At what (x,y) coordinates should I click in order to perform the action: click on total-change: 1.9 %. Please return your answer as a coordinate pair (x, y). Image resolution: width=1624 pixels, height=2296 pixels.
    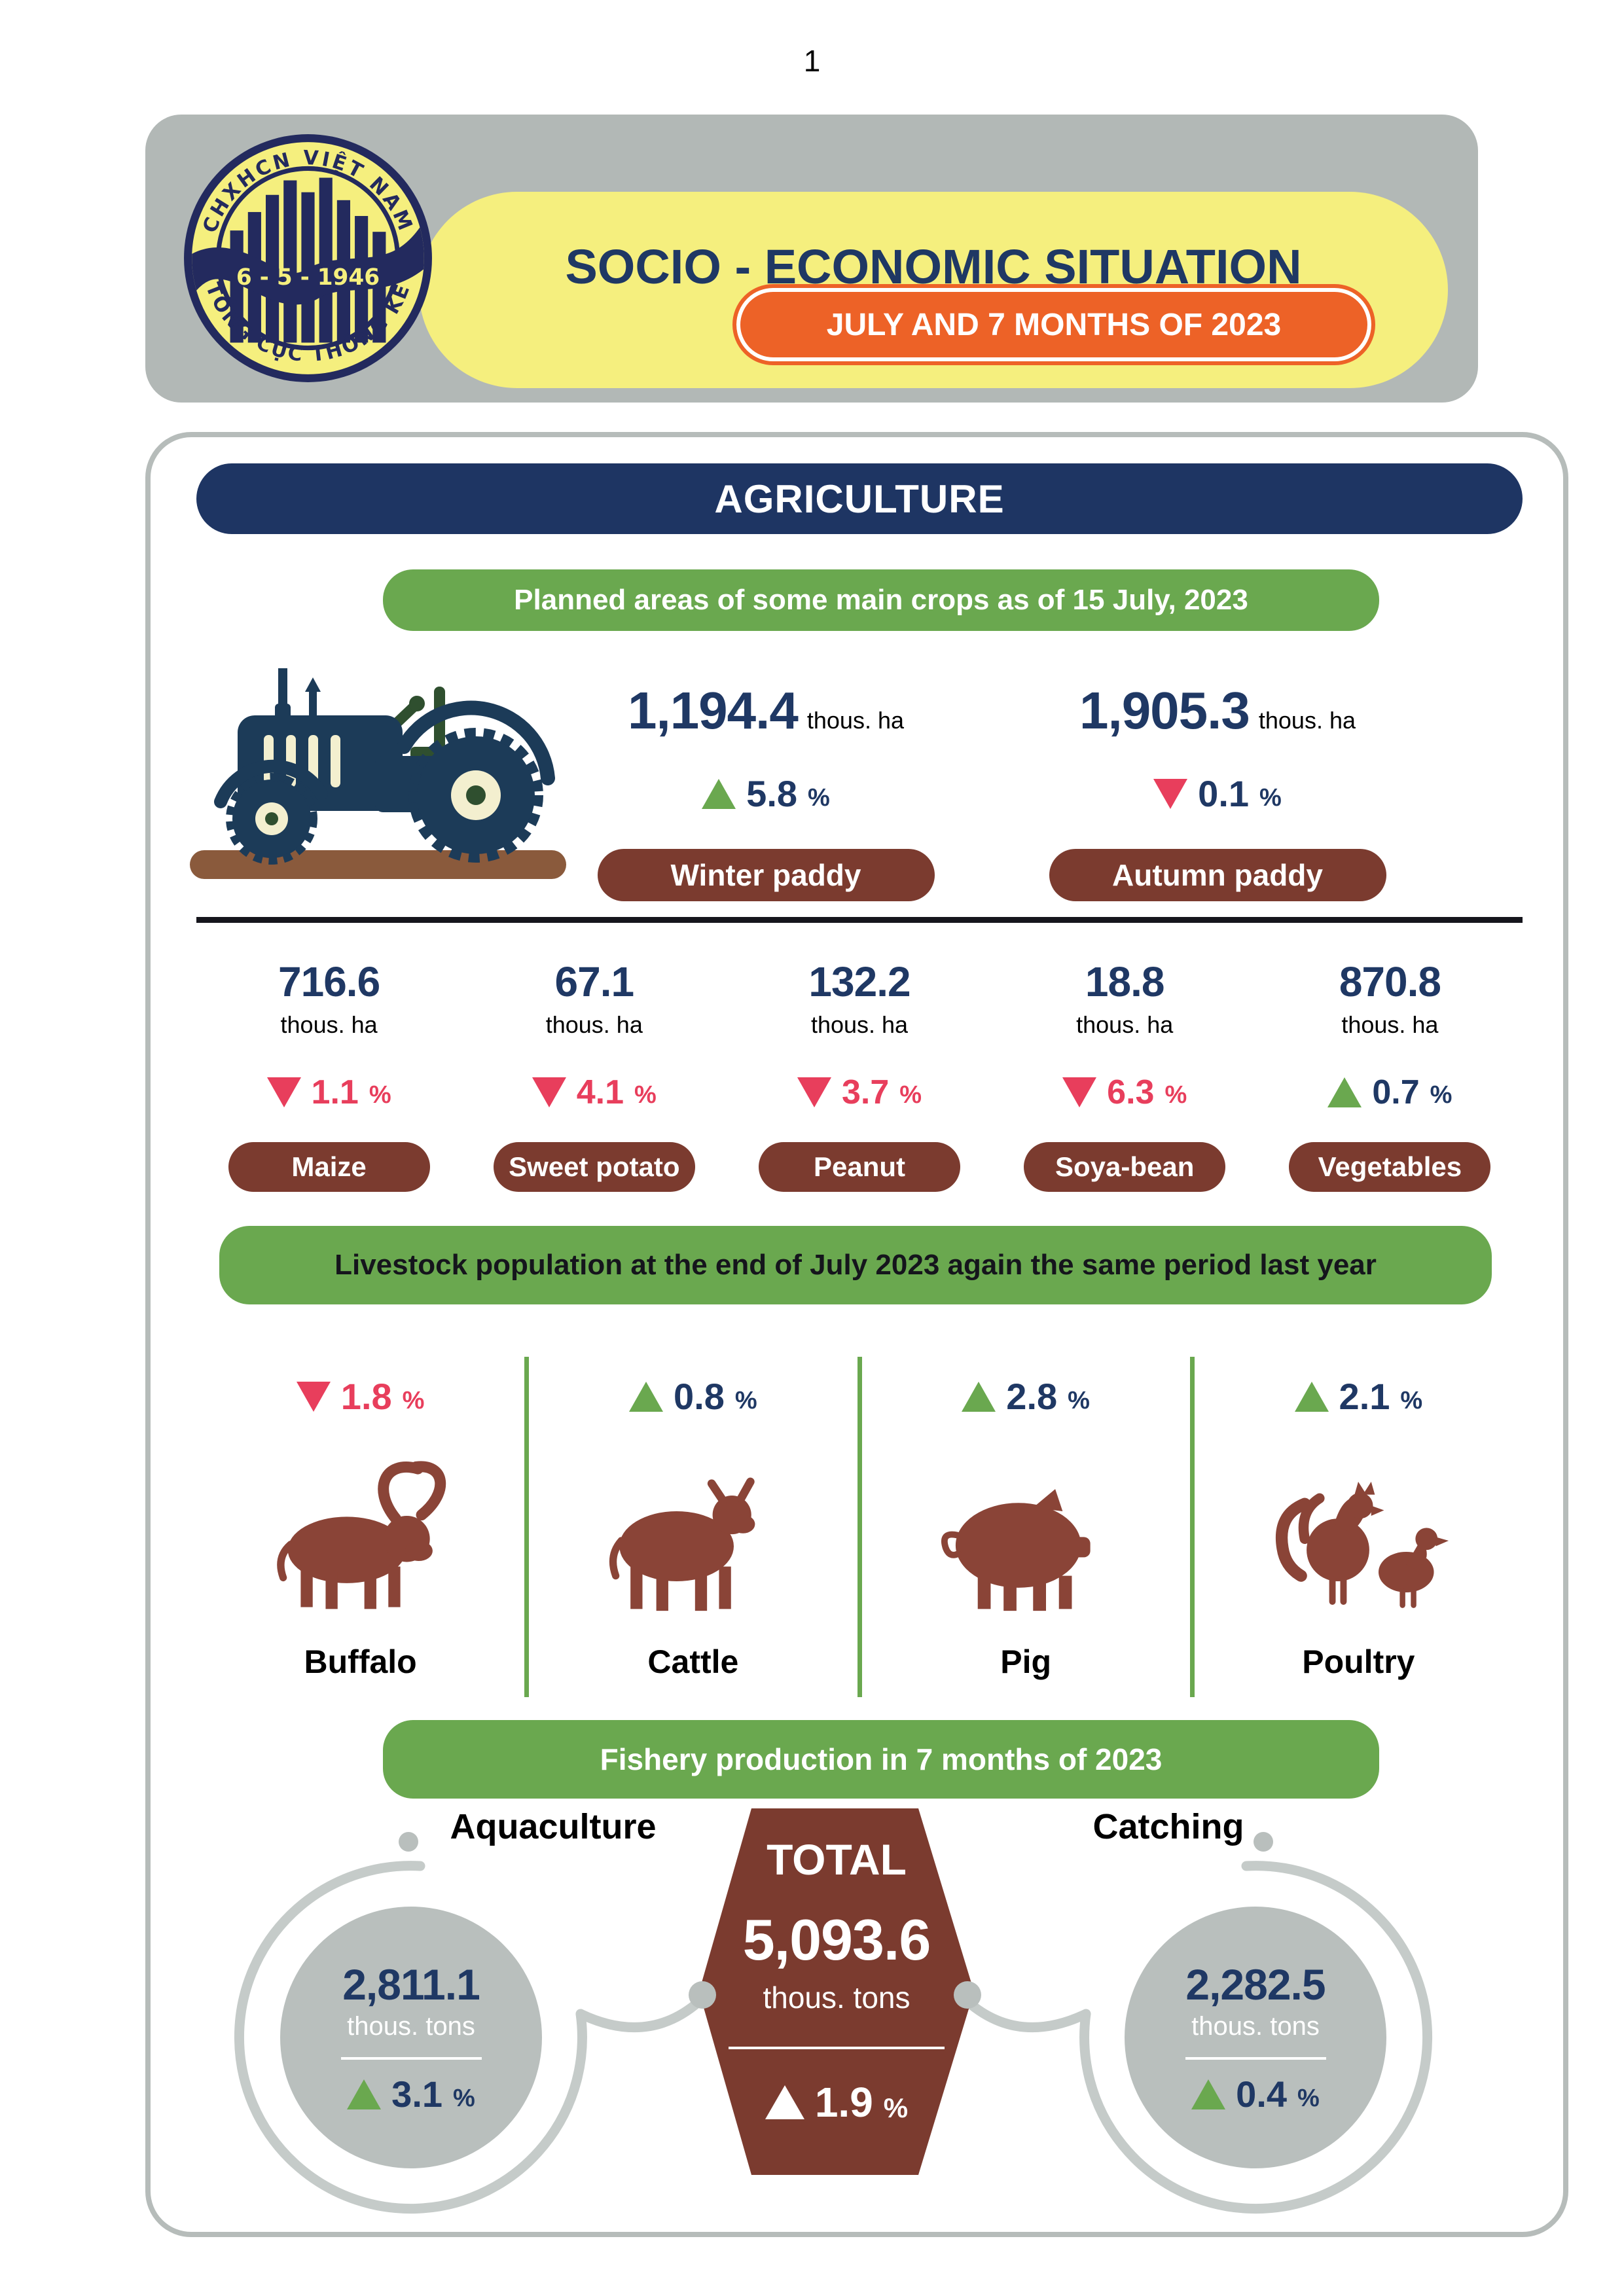
    Looking at the image, I should click on (836, 2102).